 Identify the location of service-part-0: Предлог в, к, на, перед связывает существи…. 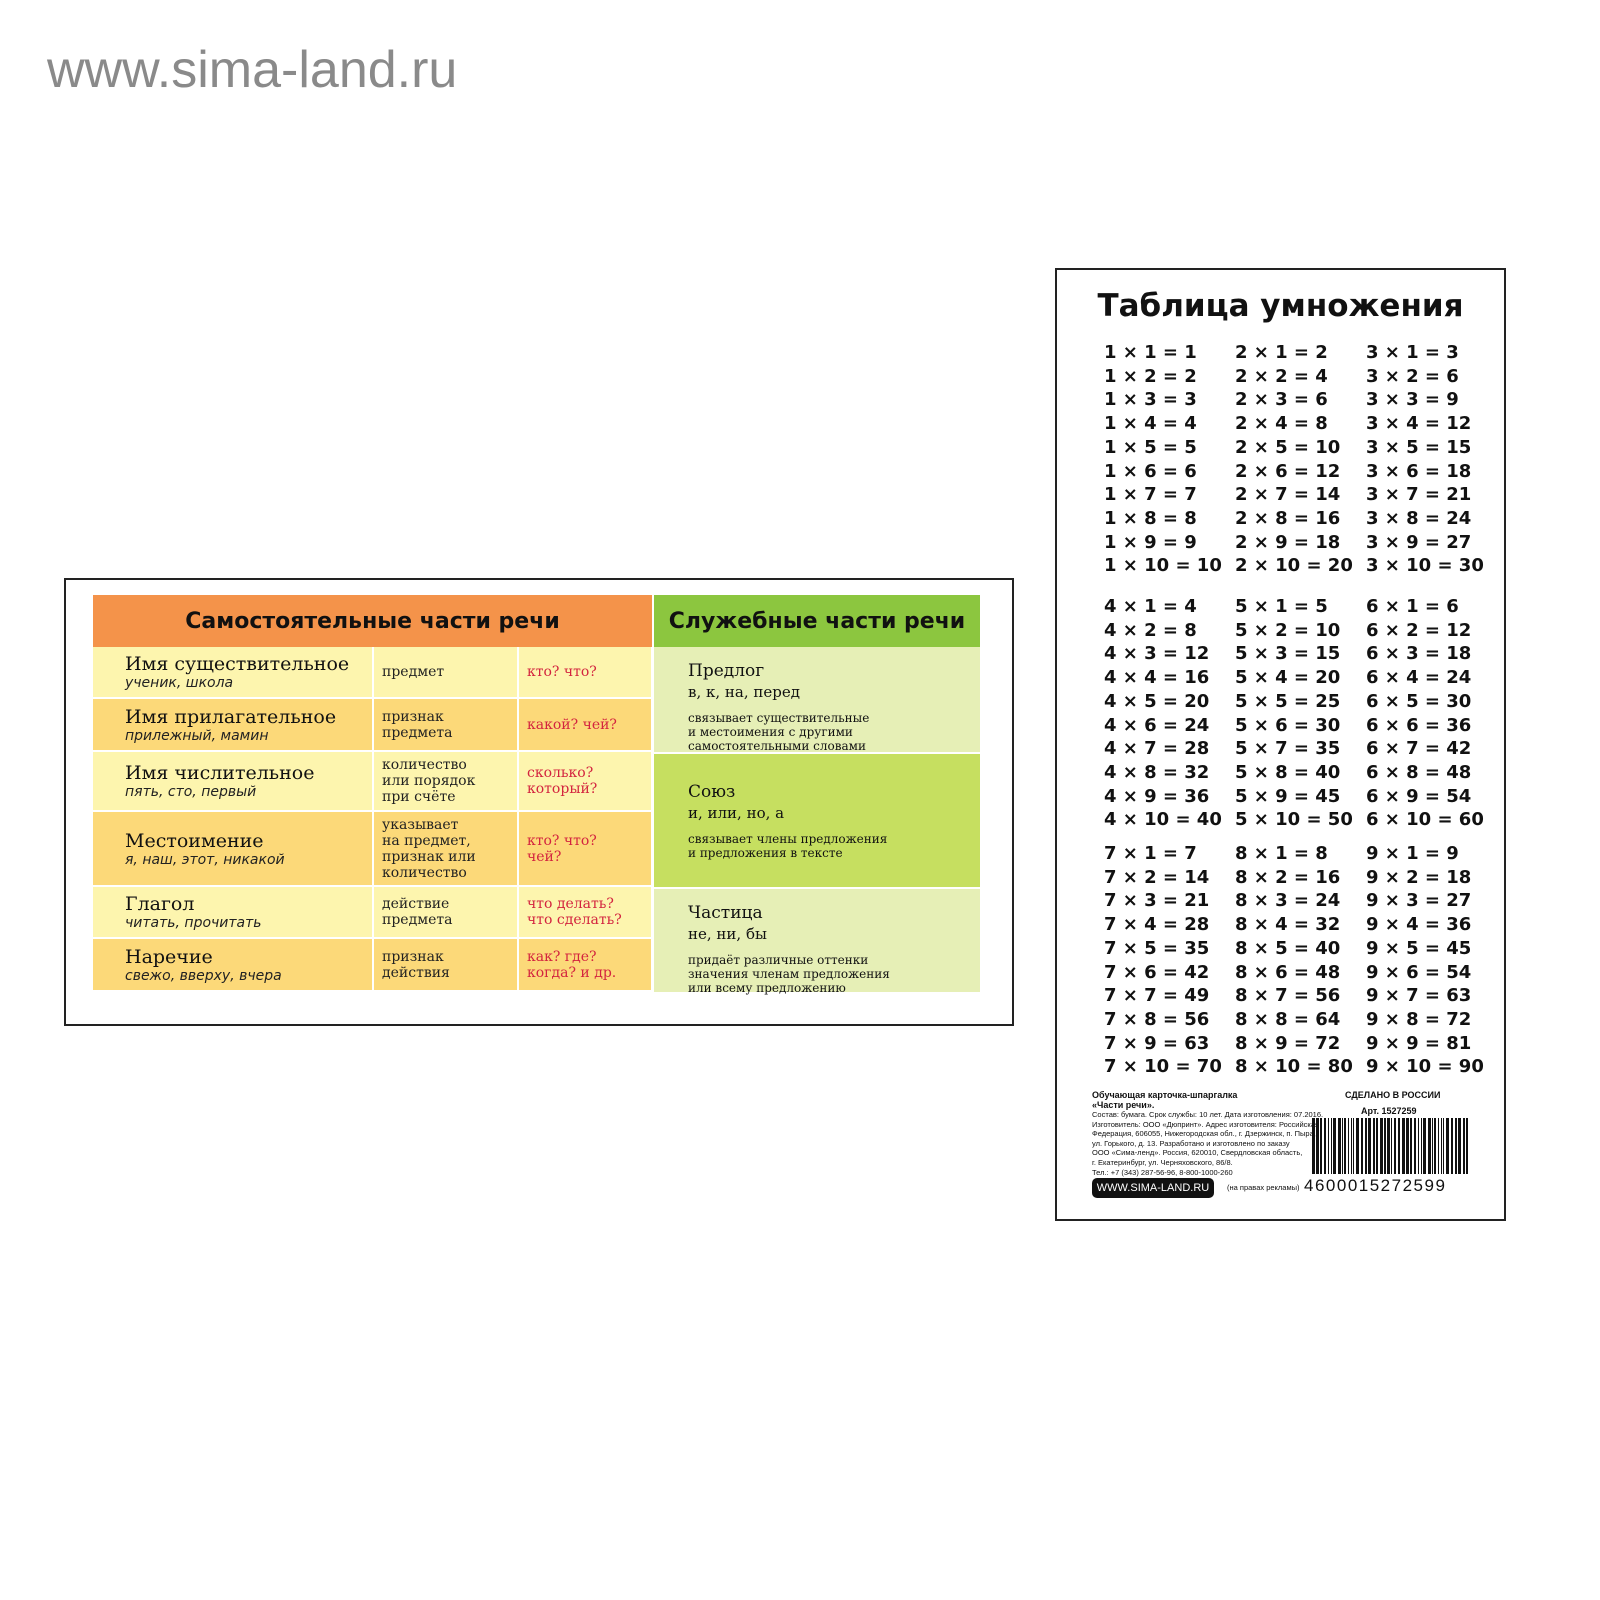
(817, 700).